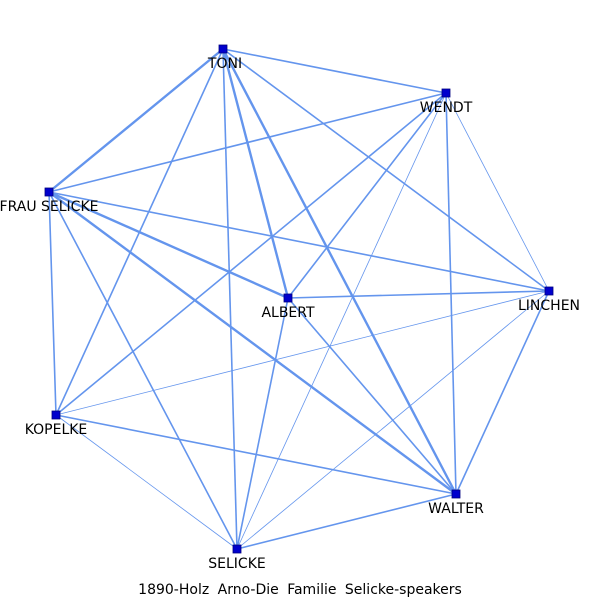 This screenshot has height=600, width=600. I want to click on node-kopelke, so click(56, 415).